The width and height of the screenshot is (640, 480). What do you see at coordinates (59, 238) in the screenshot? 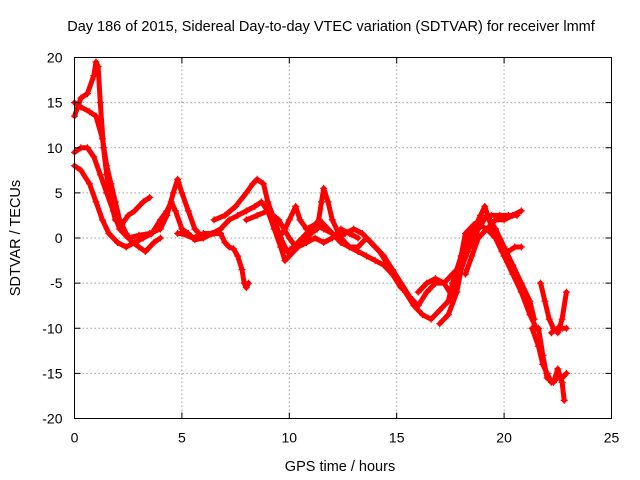
I see `y-tick-label: 0` at bounding box center [59, 238].